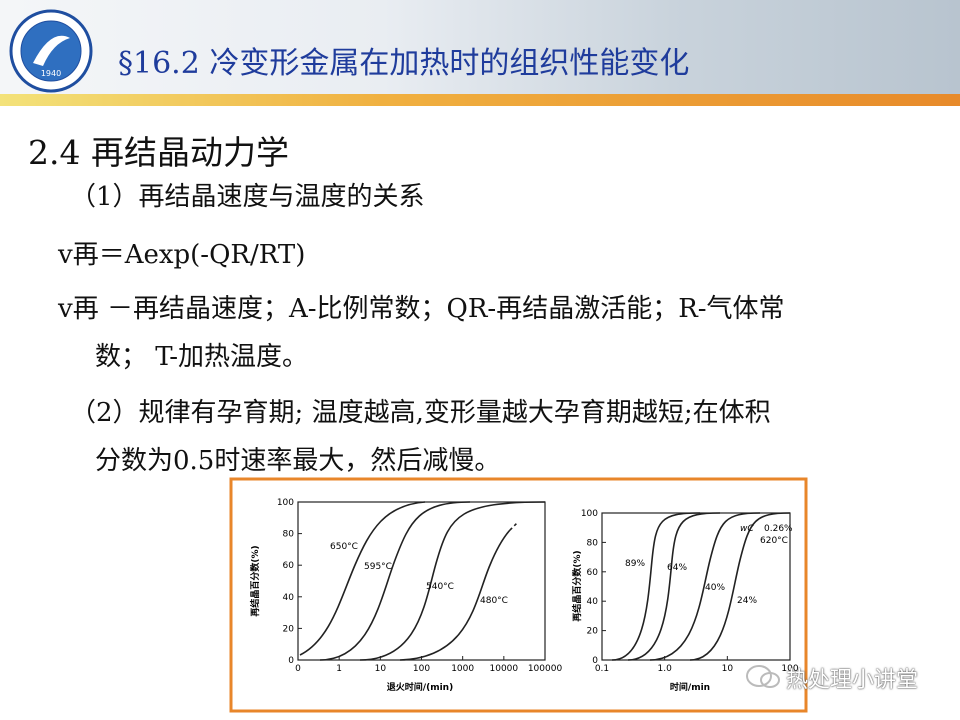  Describe the element at coordinates (602, 669) in the screenshot. I see `x-tick-label: 0.1` at that location.